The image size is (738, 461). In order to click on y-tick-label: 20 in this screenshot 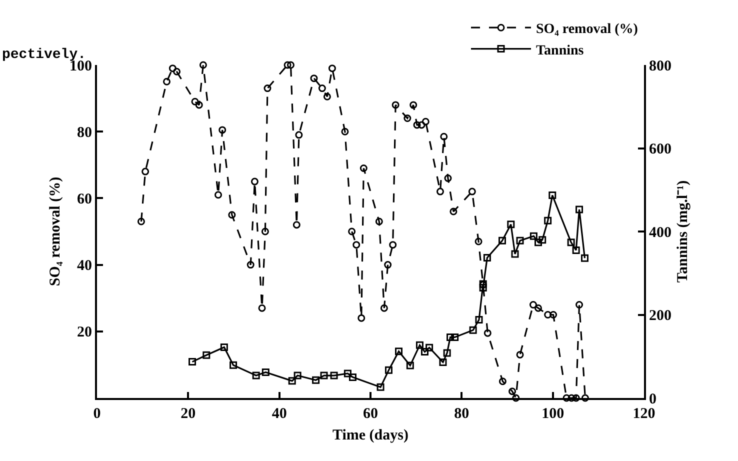, I will do `click(84, 332)`.